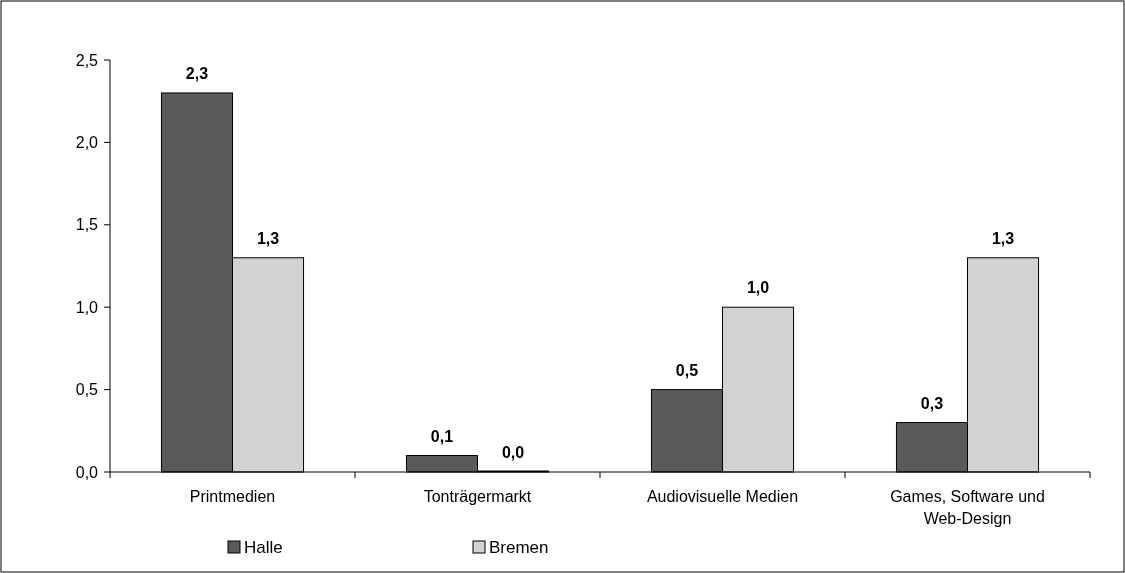 The image size is (1125, 573). I want to click on legend-label: Halle, so click(263, 547).